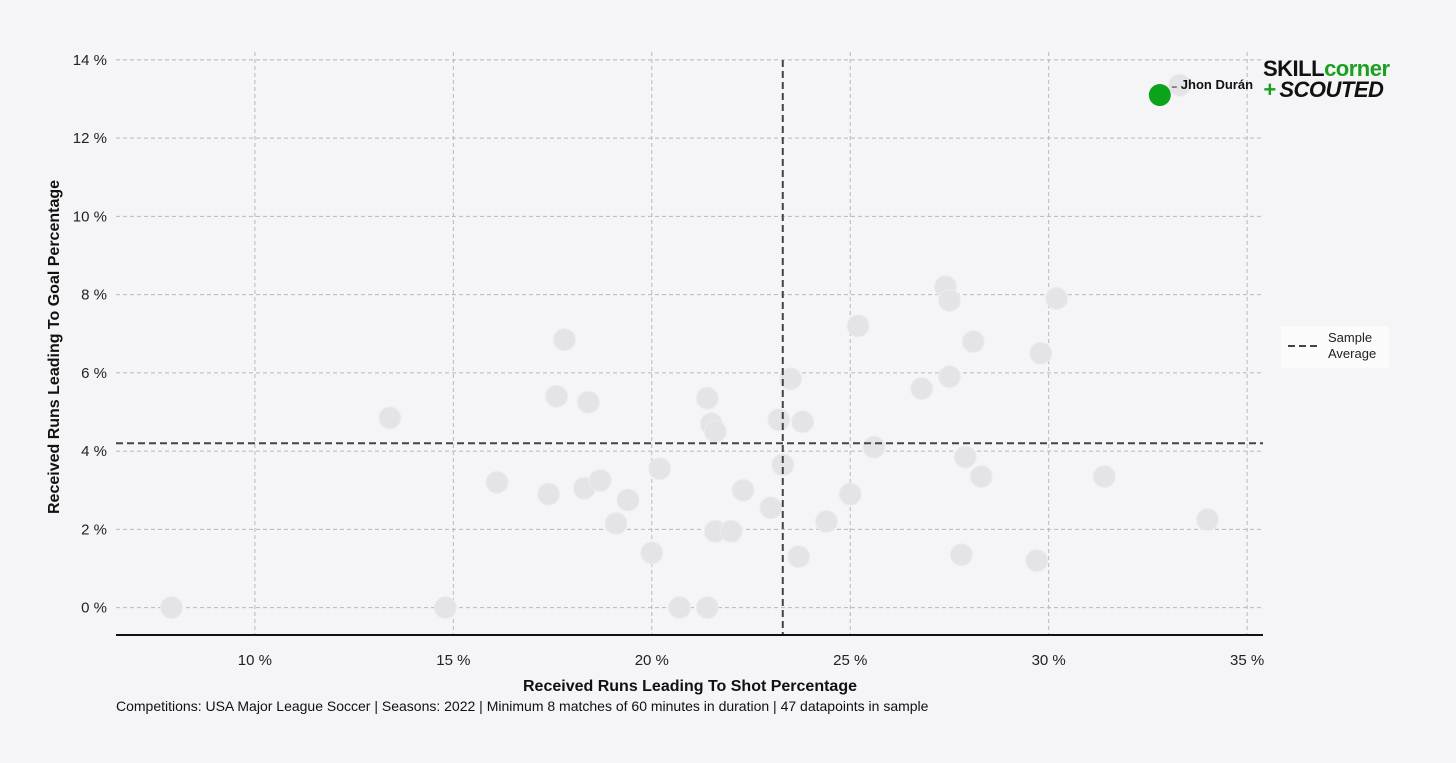 This screenshot has height=763, width=1456. Describe the element at coordinates (90, 216) in the screenshot. I see `y-tick-label: 10 %` at that location.